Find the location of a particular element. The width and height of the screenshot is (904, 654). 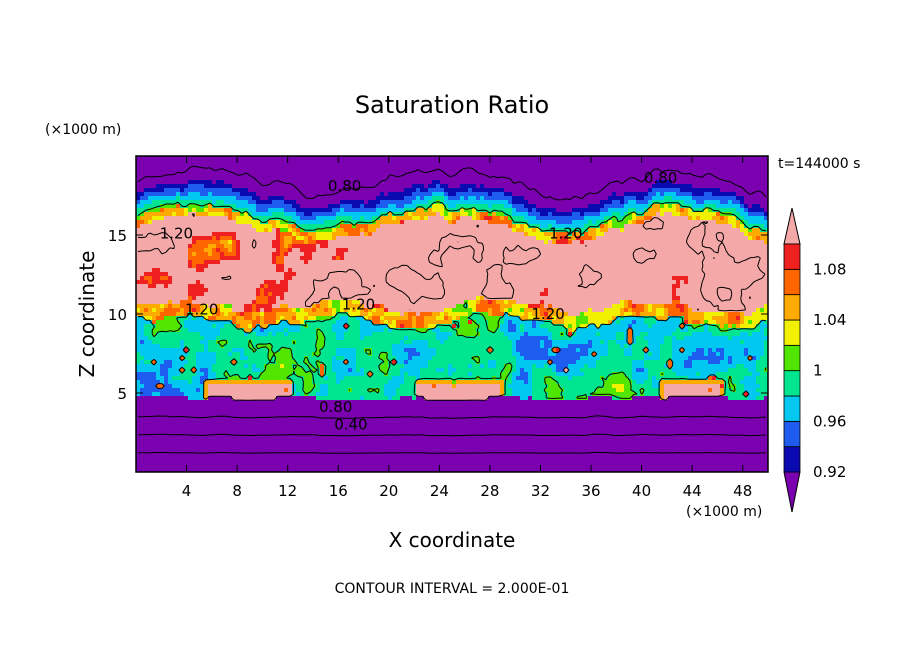

y-unit-label: (×1000 m) is located at coordinates (83, 130).